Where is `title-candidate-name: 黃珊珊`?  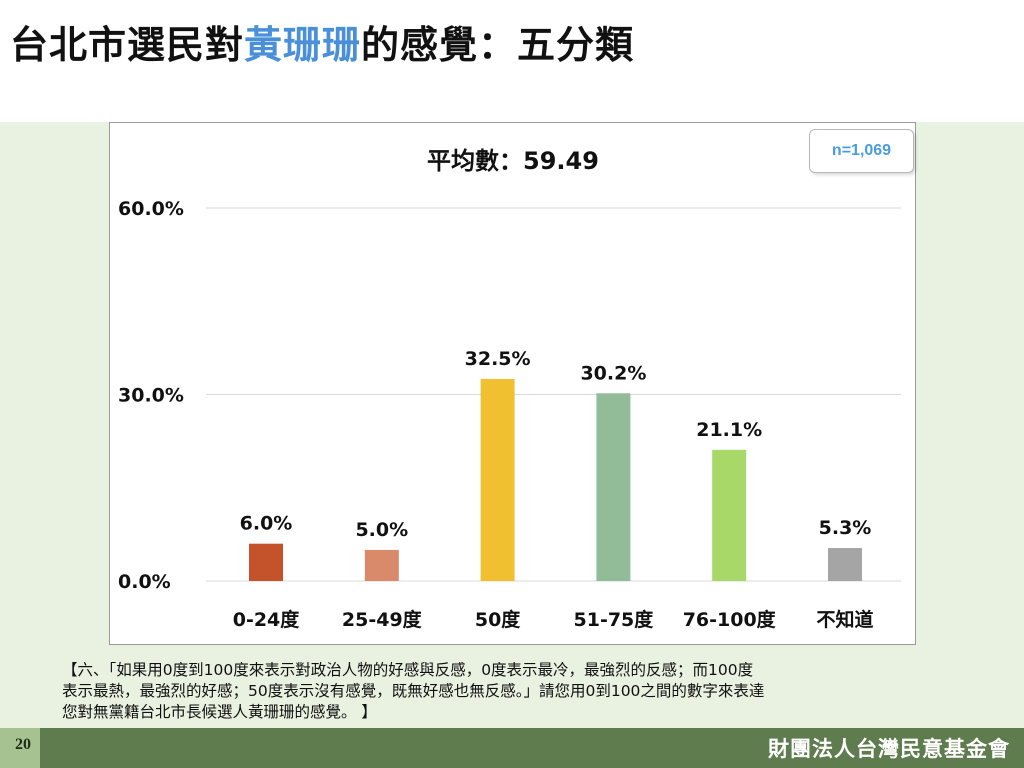
title-candidate-name: 黃珊珊 is located at coordinates (303, 45).